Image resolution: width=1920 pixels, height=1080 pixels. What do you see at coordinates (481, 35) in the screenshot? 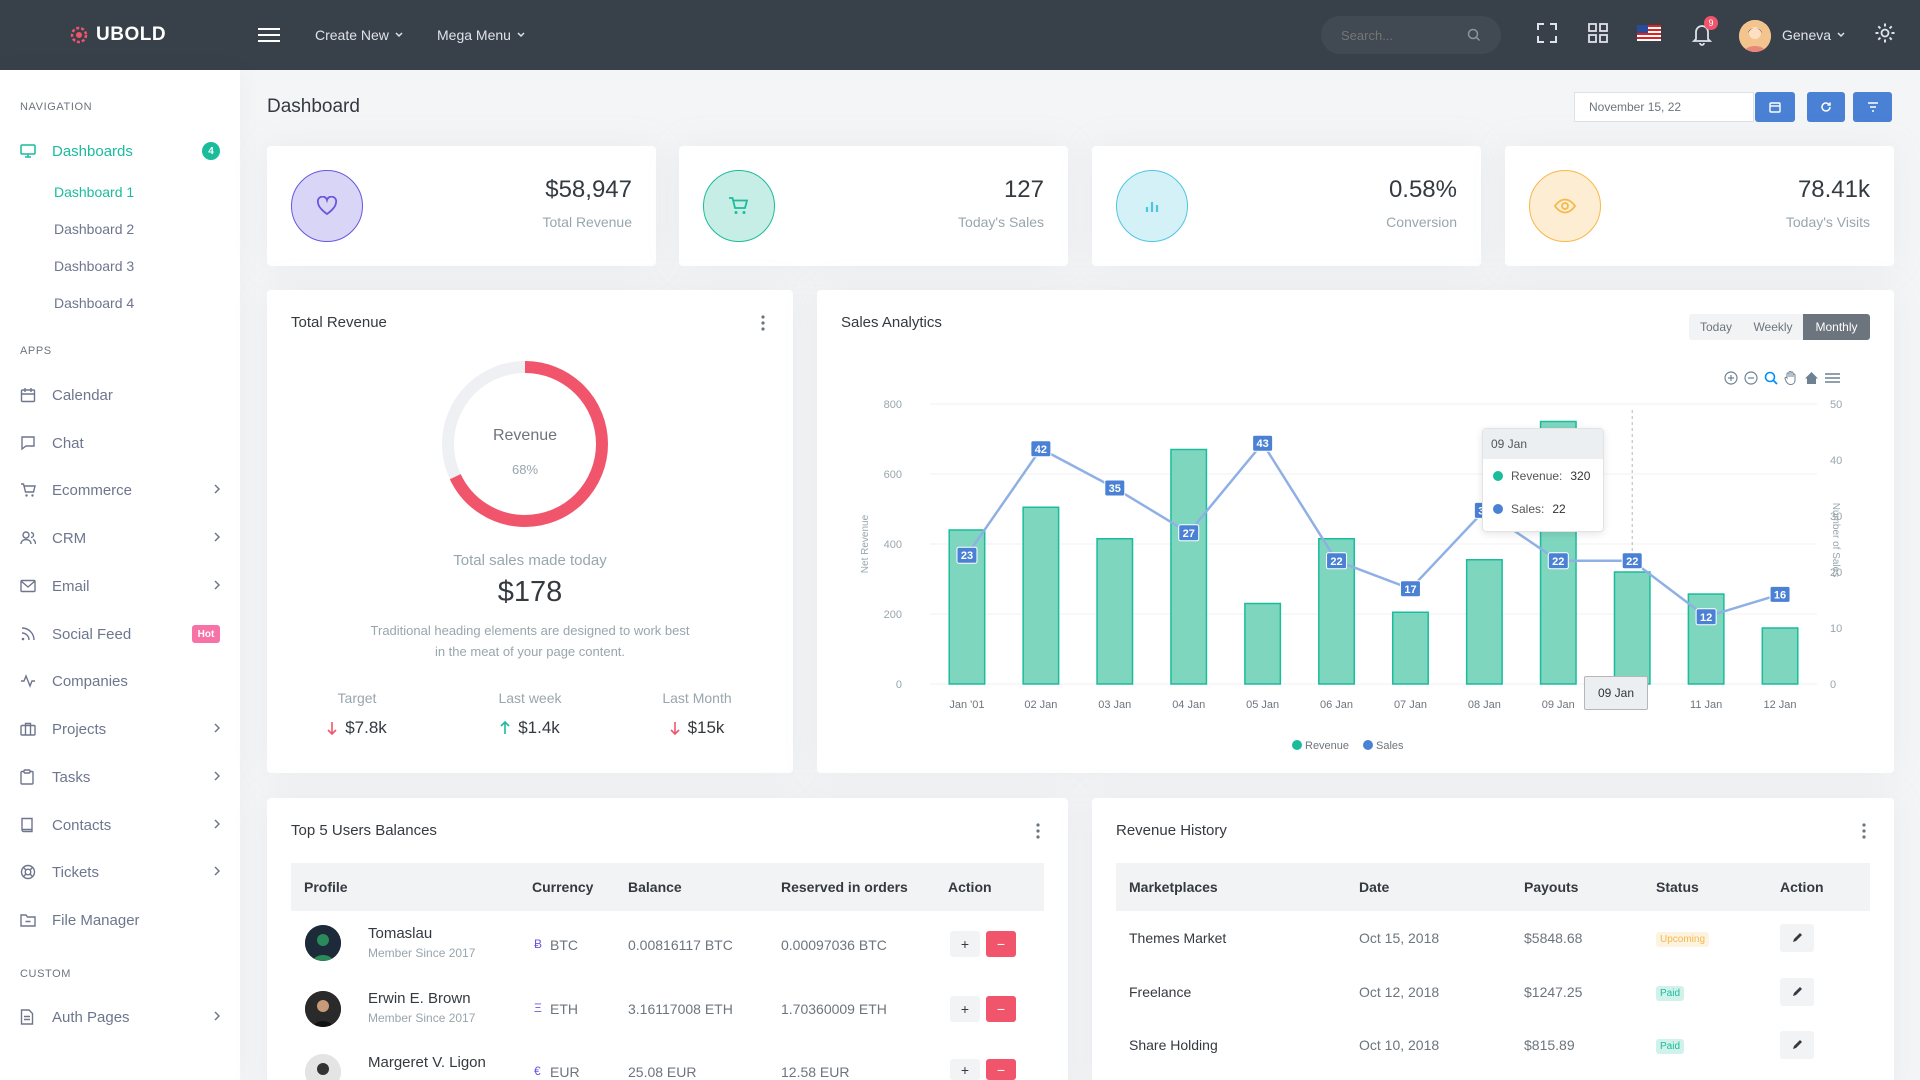
I see `mega-menu-dropdown: Mega Menu` at bounding box center [481, 35].